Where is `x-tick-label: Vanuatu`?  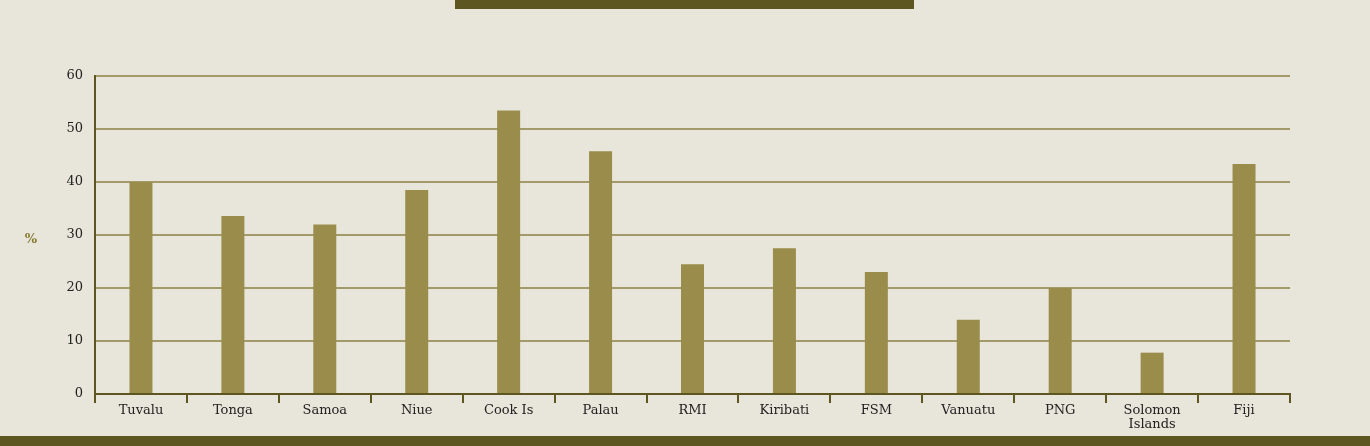 x-tick-label: Vanuatu is located at coordinates (968, 410).